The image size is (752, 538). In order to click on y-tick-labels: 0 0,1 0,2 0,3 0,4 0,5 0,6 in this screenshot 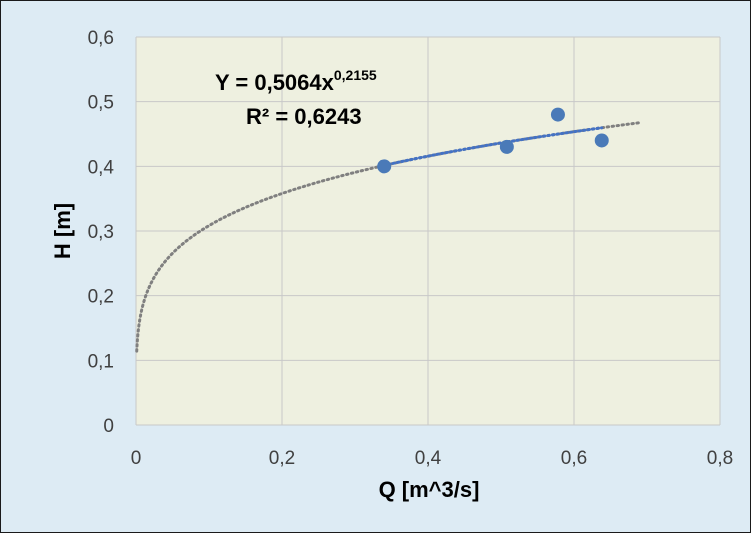, I will do `click(101, 232)`.